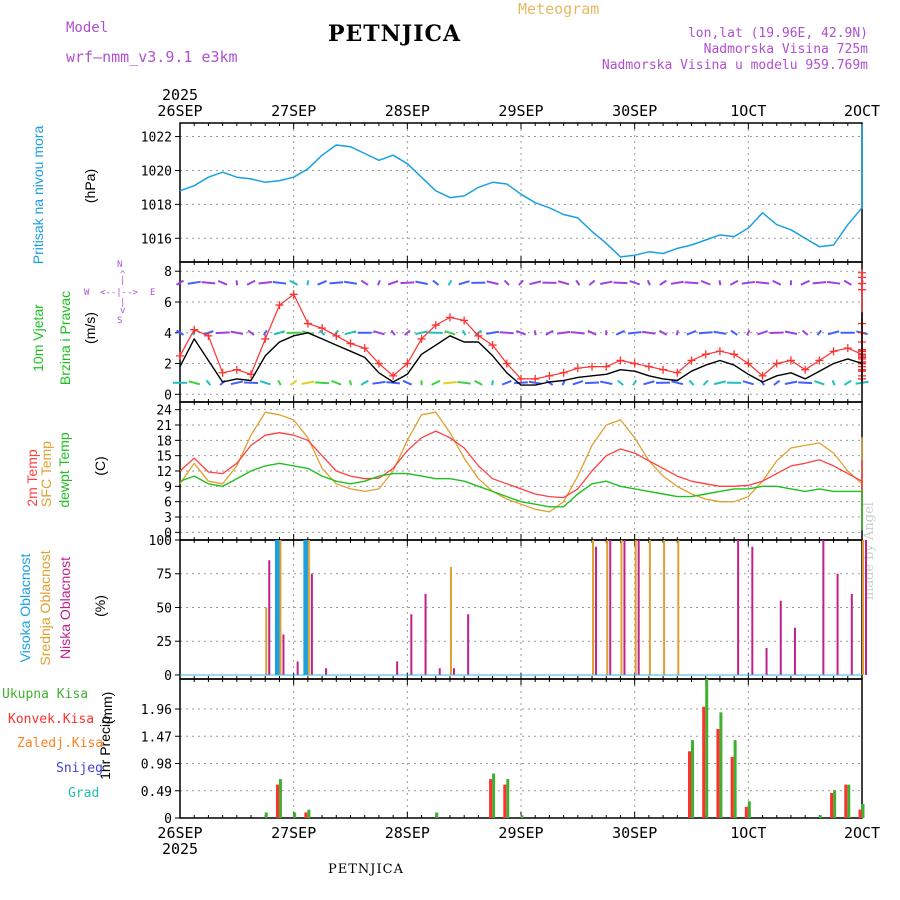  What do you see at coordinates (168, 272) in the screenshot?
I see `y-tick-label: 8` at bounding box center [168, 272].